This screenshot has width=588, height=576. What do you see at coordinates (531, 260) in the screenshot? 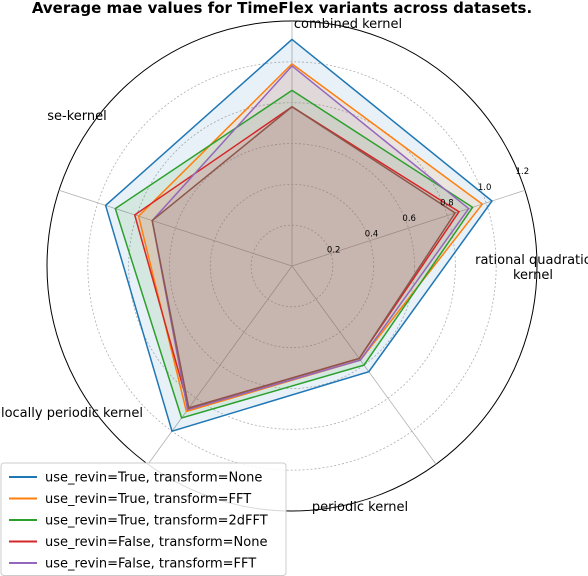
I see `axis-label-line: rational quadratic` at bounding box center [531, 260].